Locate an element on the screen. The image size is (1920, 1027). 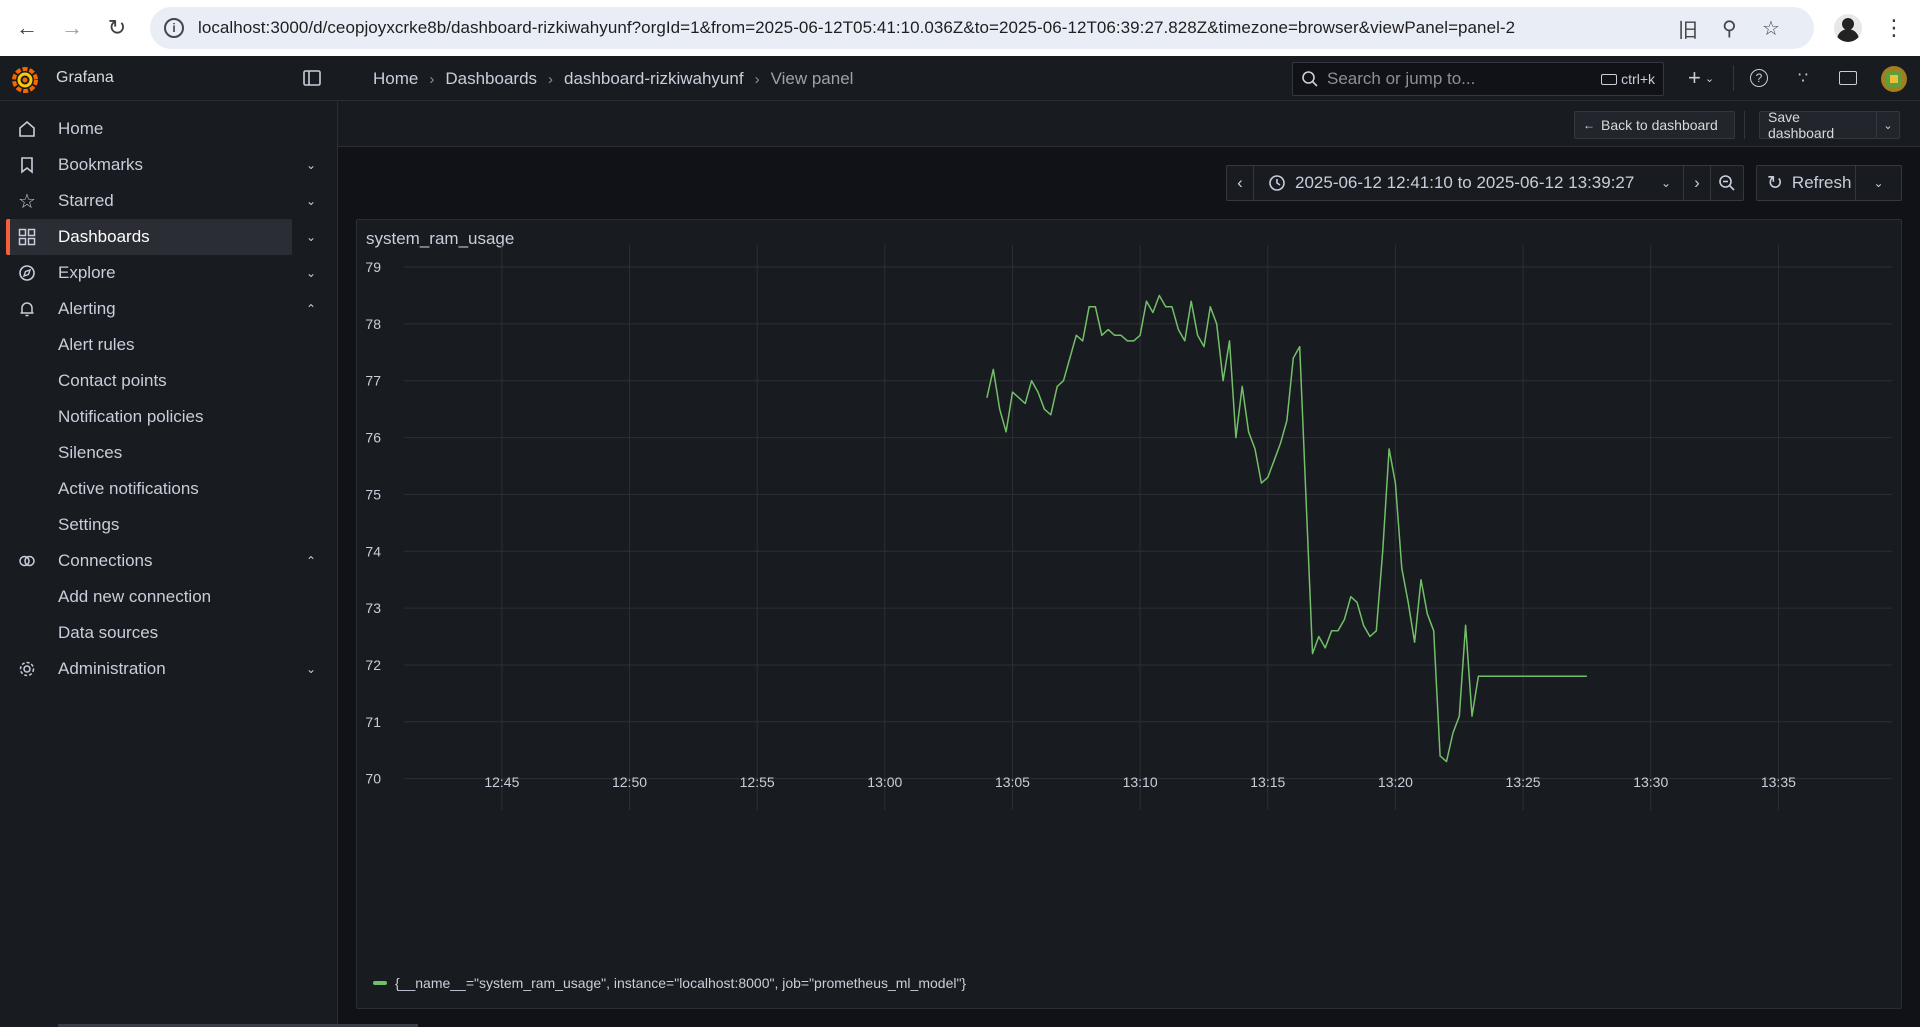
help-icon: ? is located at coordinates (1759, 78).